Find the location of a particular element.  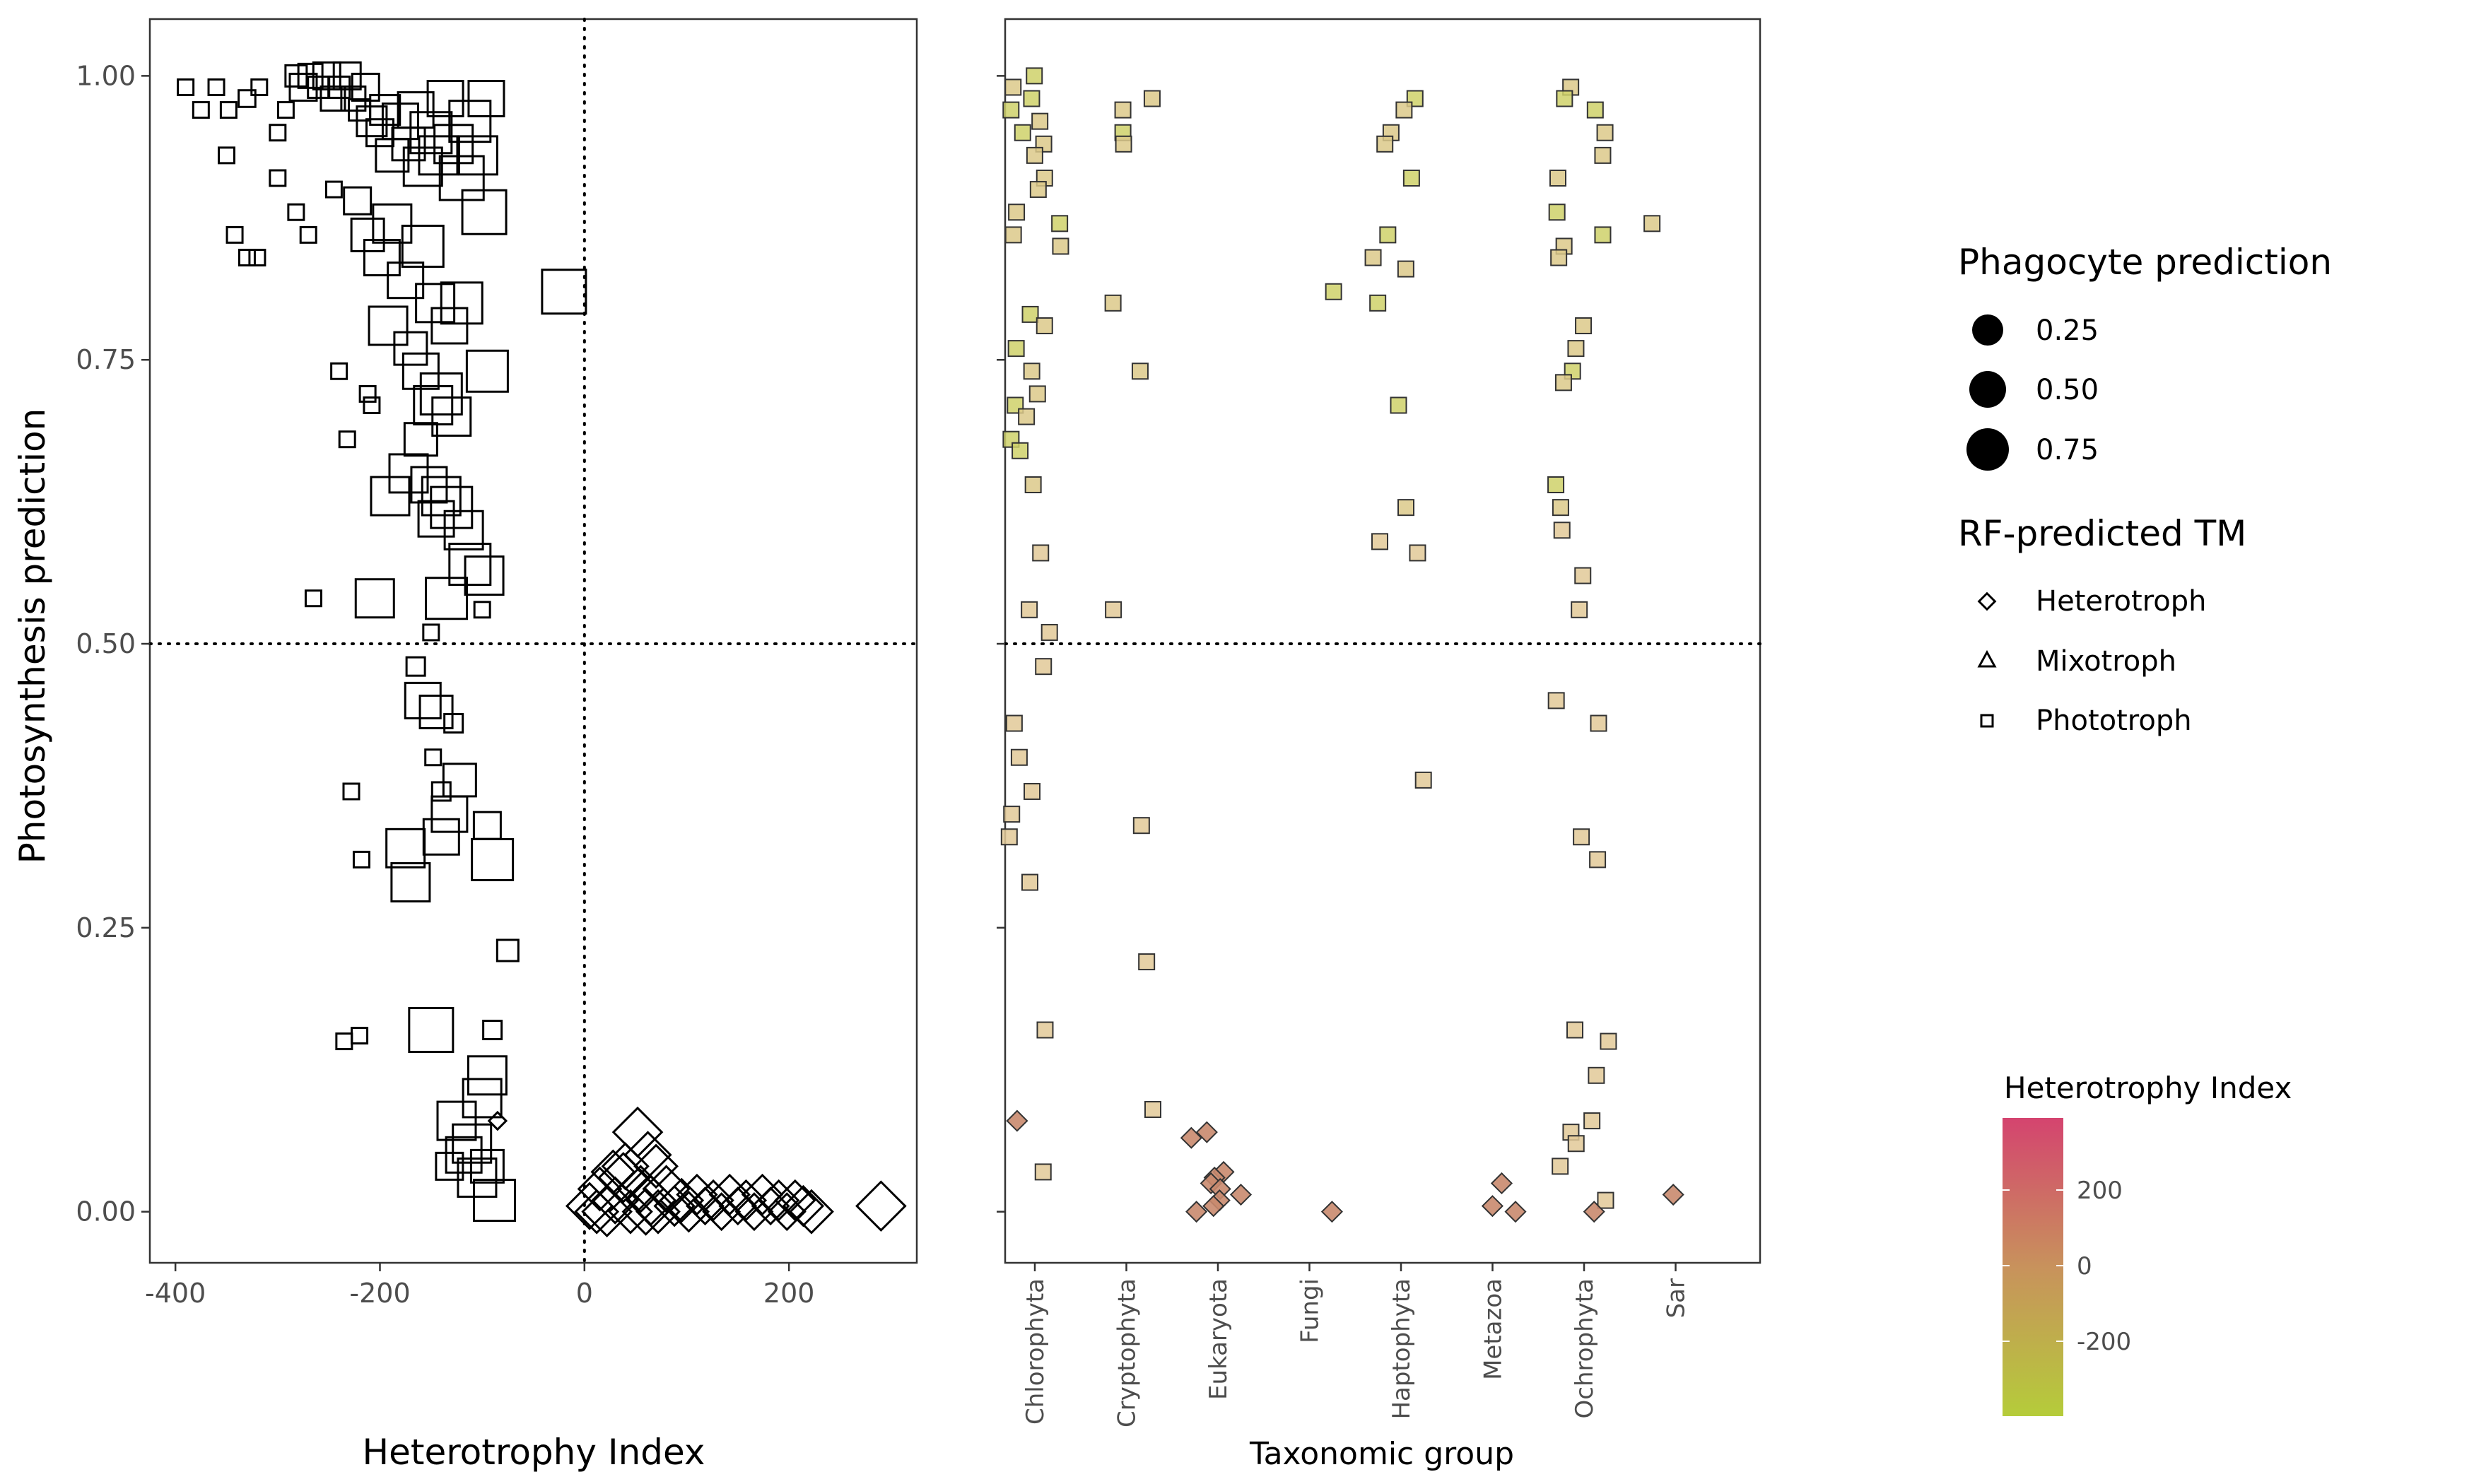

size-legend-label-050: 0.50 is located at coordinates (2067, 390).